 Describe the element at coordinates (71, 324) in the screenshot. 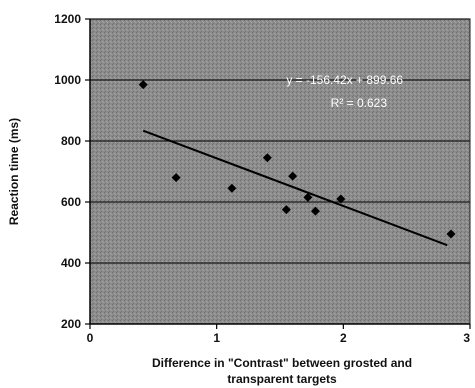

I see `y-tick-label: 200` at that location.